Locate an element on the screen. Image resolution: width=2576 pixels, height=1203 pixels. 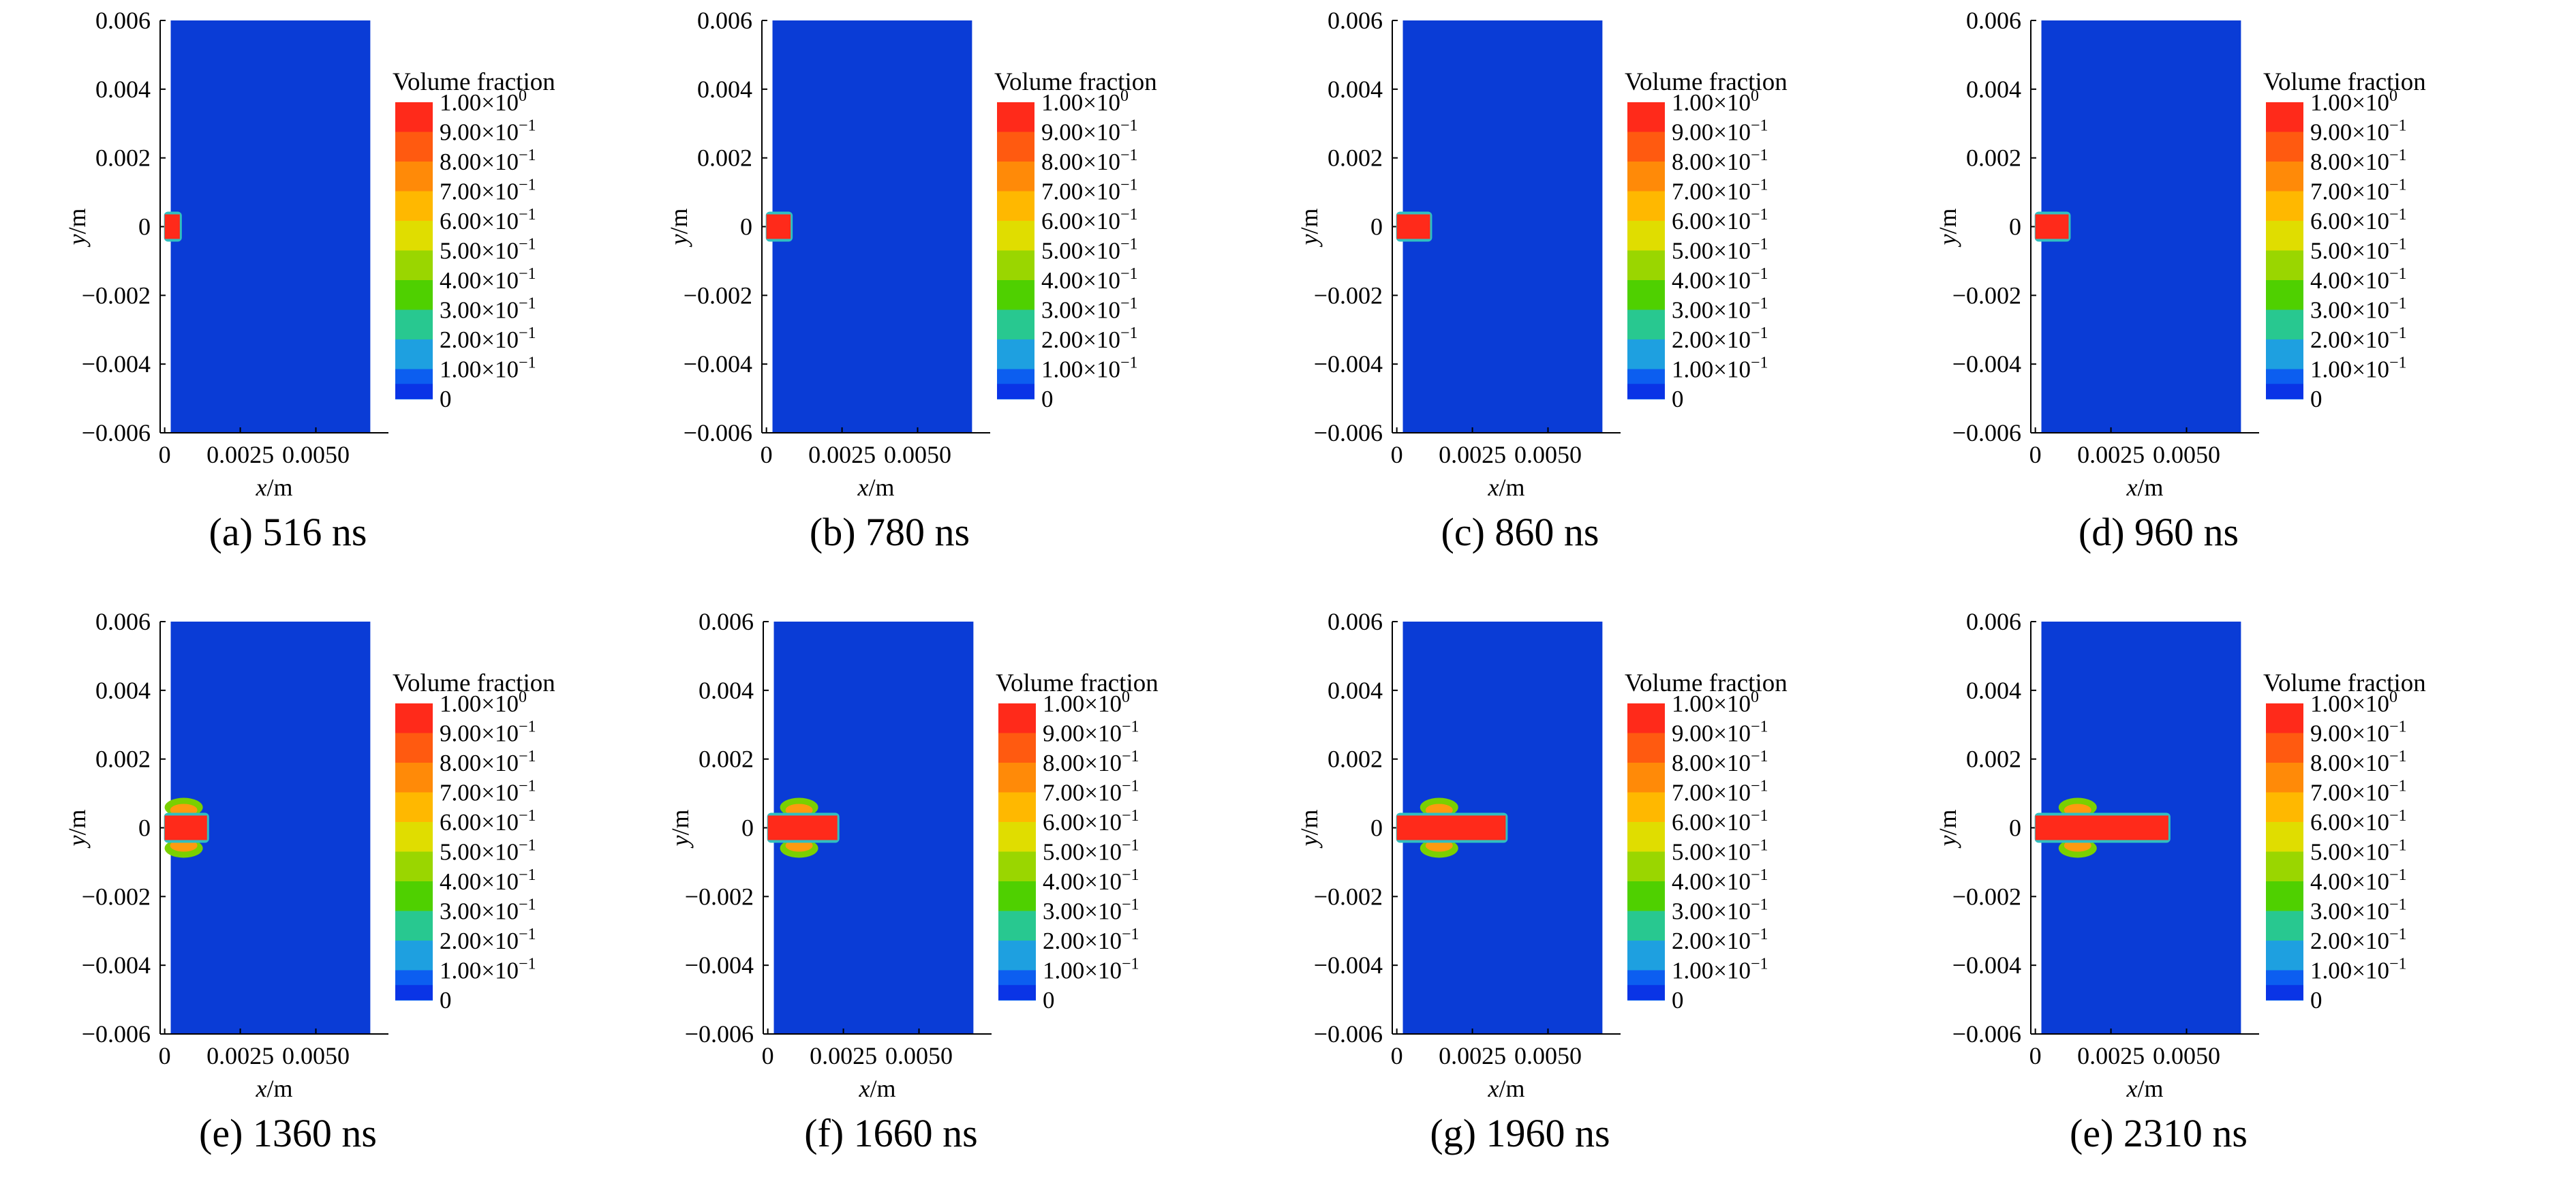
panel-caption: (f) 1660 ns is located at coordinates (891, 1133).